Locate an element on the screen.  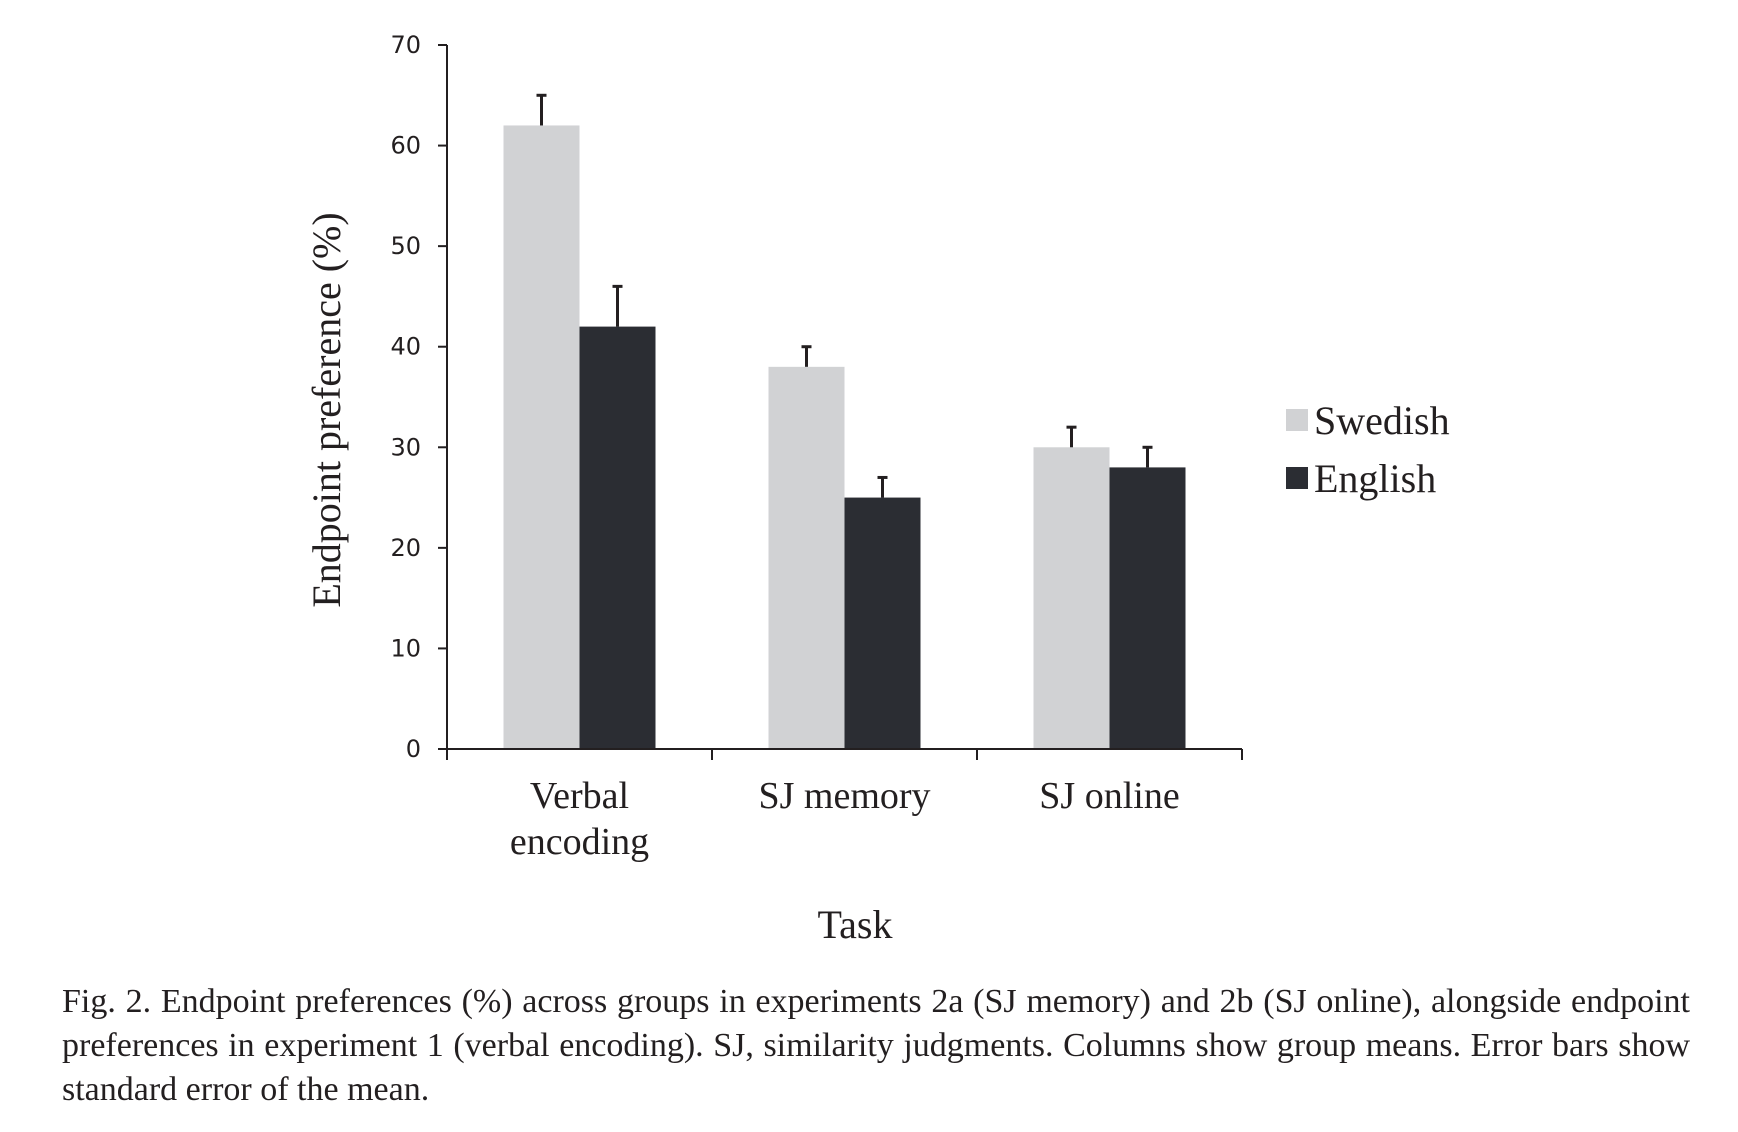
y-tick-label: 70 is located at coordinates (405, 45).